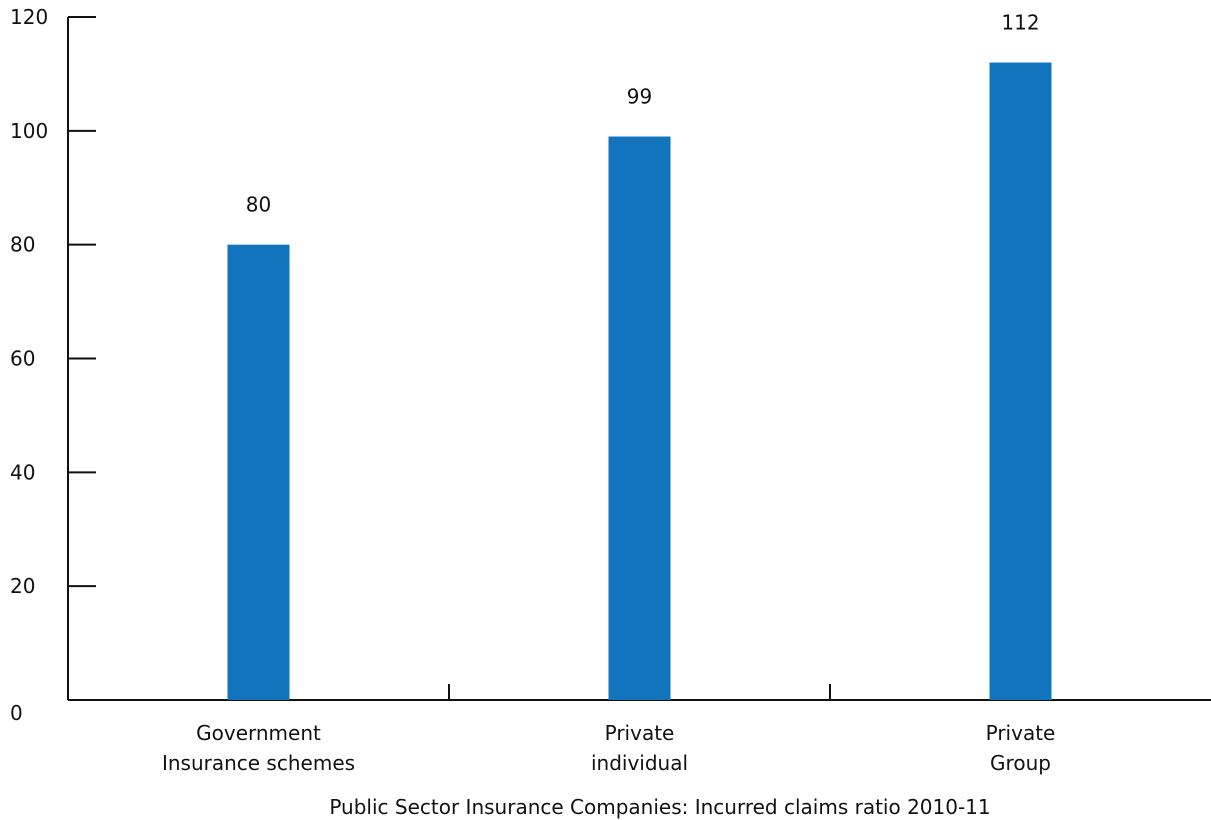 The width and height of the screenshot is (1211, 820). I want to click on y-tick-label: 20, so click(22, 586).